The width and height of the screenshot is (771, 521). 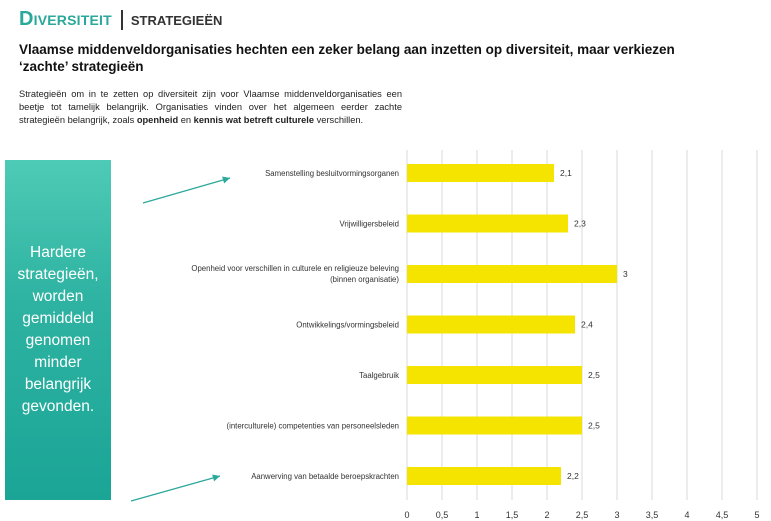 I want to click on x-tick-label: 3,5, so click(x=652, y=515).